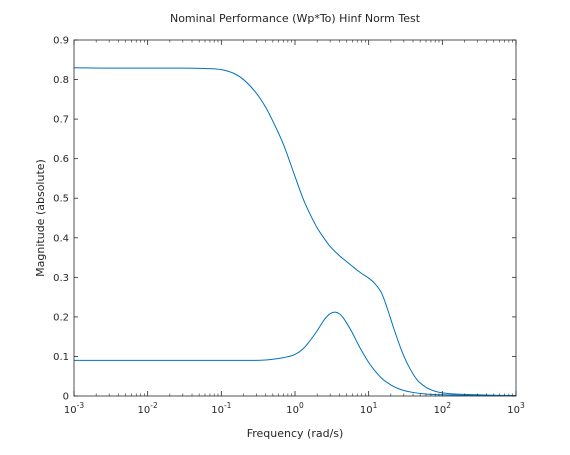  I want to click on x-tick-label: 10⁻², so click(148, 408).